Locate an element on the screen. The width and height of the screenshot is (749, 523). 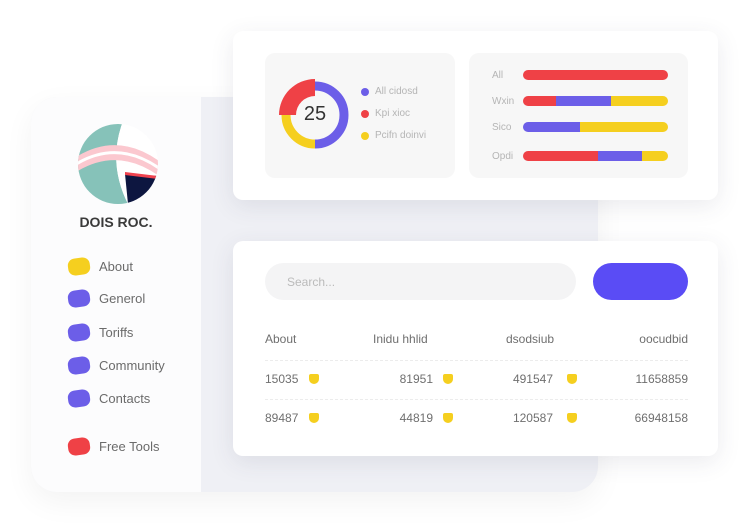
table-cell: 491547 is located at coordinates (532, 379).